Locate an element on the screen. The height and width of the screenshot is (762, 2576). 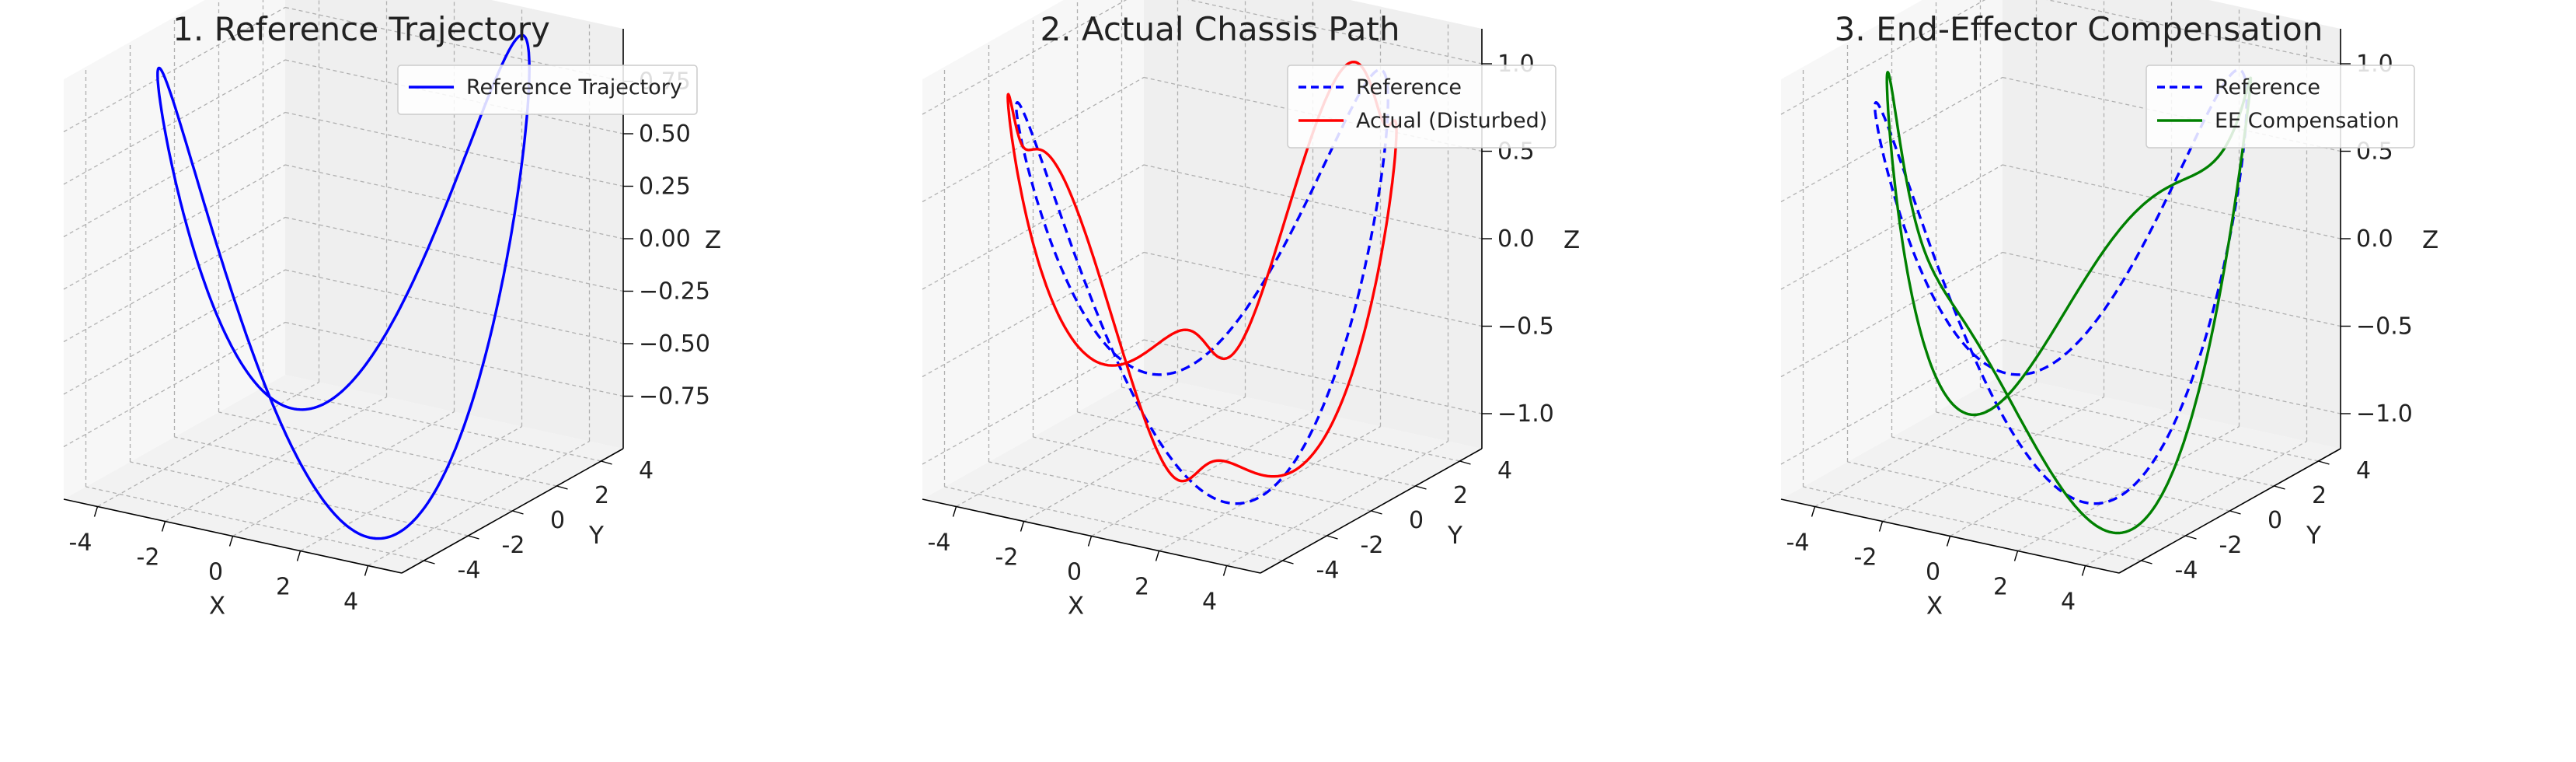
z-tick-label: 0.0 is located at coordinates (1516, 239).